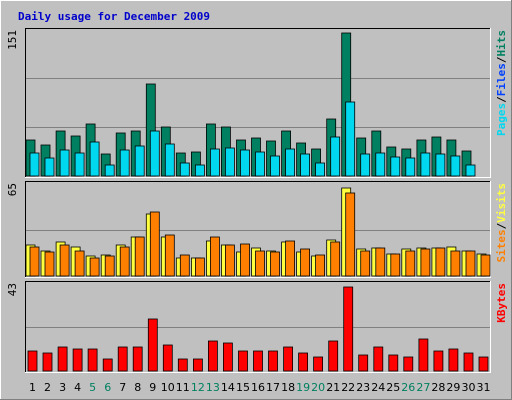  I want to click on x-tick-label: 24, so click(378, 387).